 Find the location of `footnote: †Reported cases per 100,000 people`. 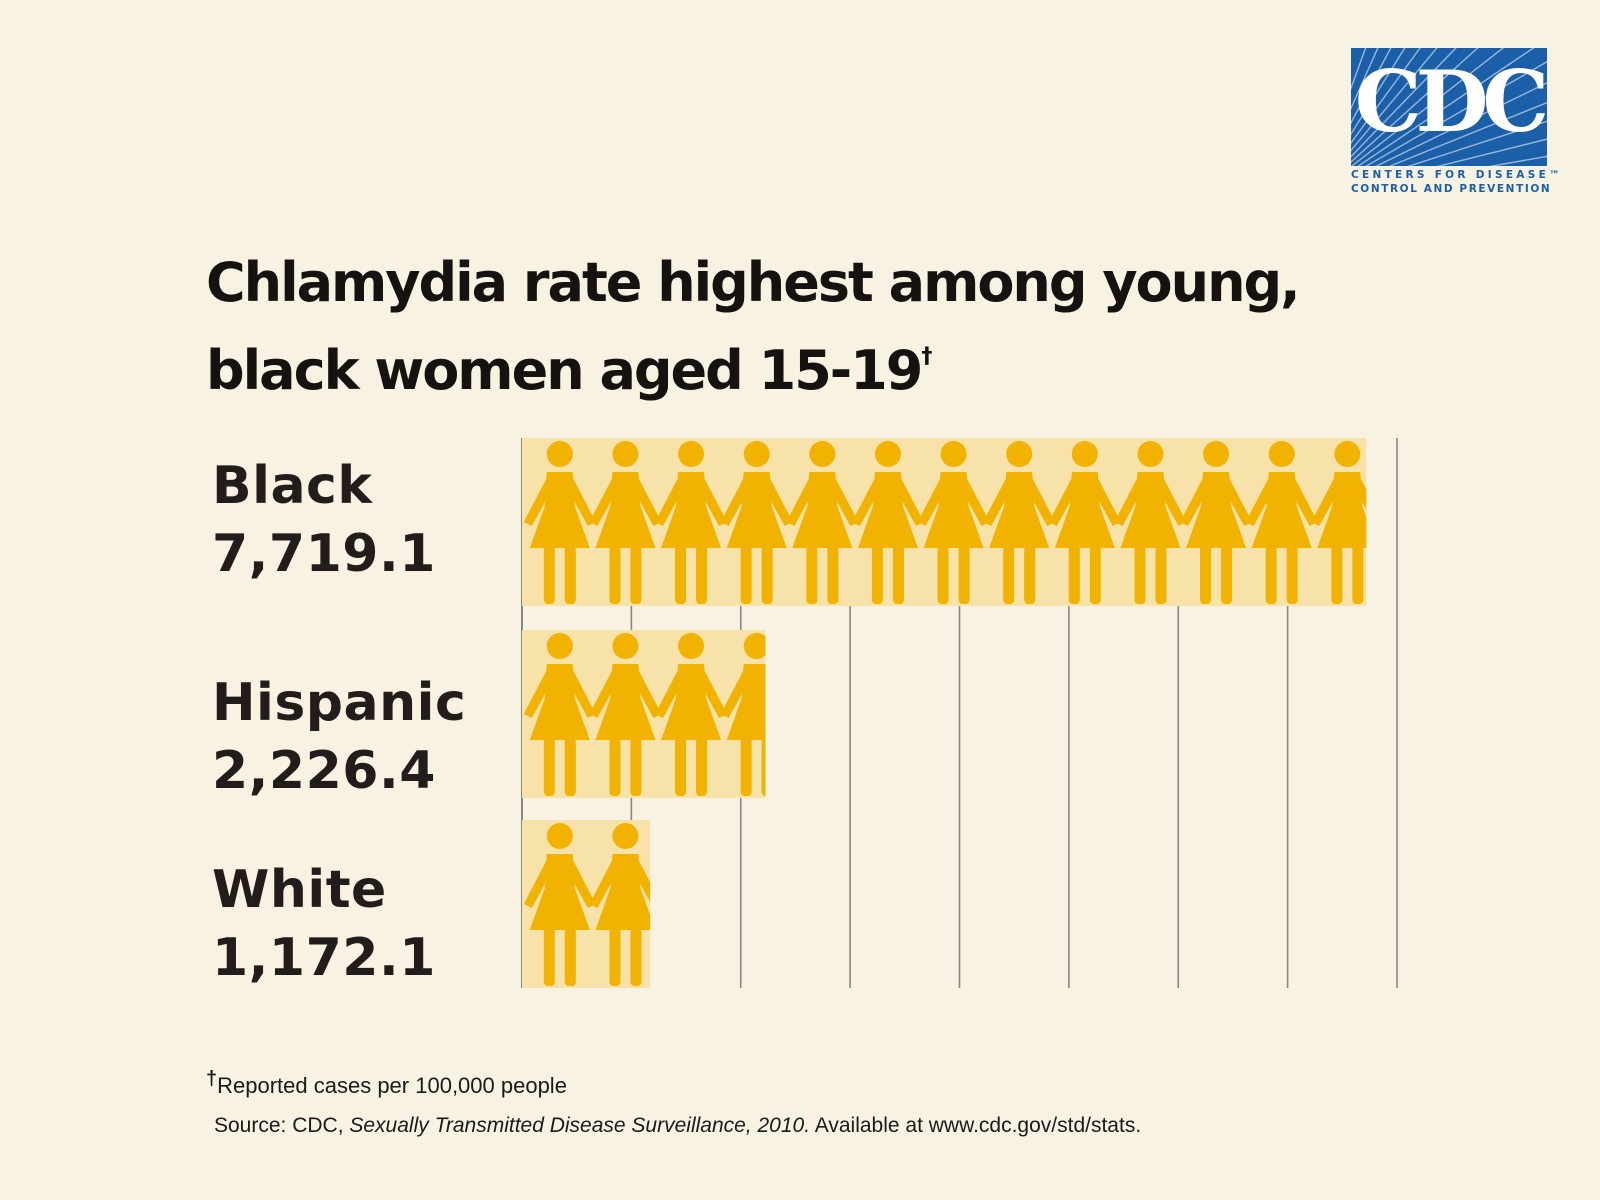

footnote: †Reported cases per 100,000 people is located at coordinates (386, 1083).